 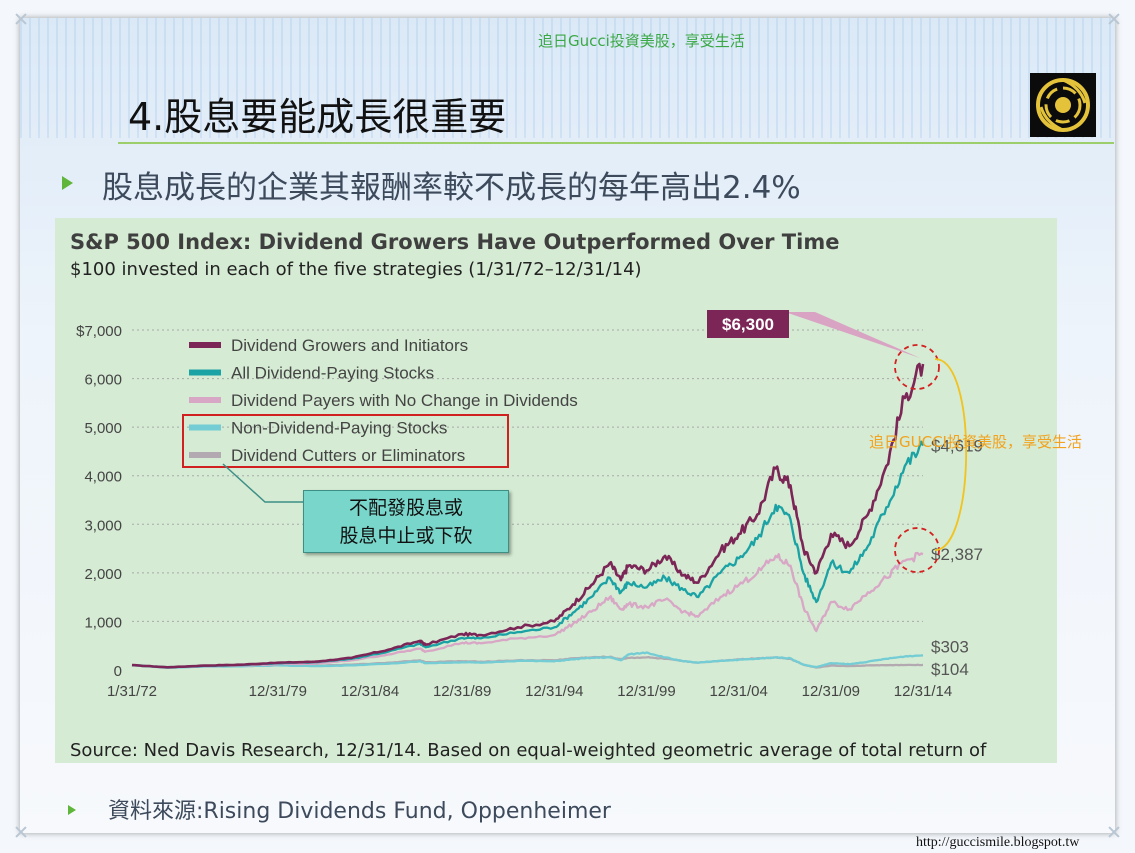 I want to click on legend-label: Non-Dividend-Paying Stocks, so click(x=339, y=428).